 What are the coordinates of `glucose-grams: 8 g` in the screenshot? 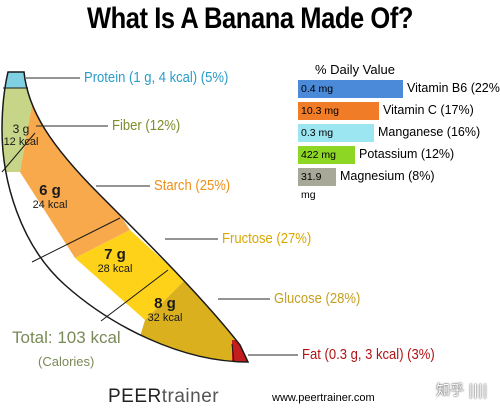 It's located at (165, 303).